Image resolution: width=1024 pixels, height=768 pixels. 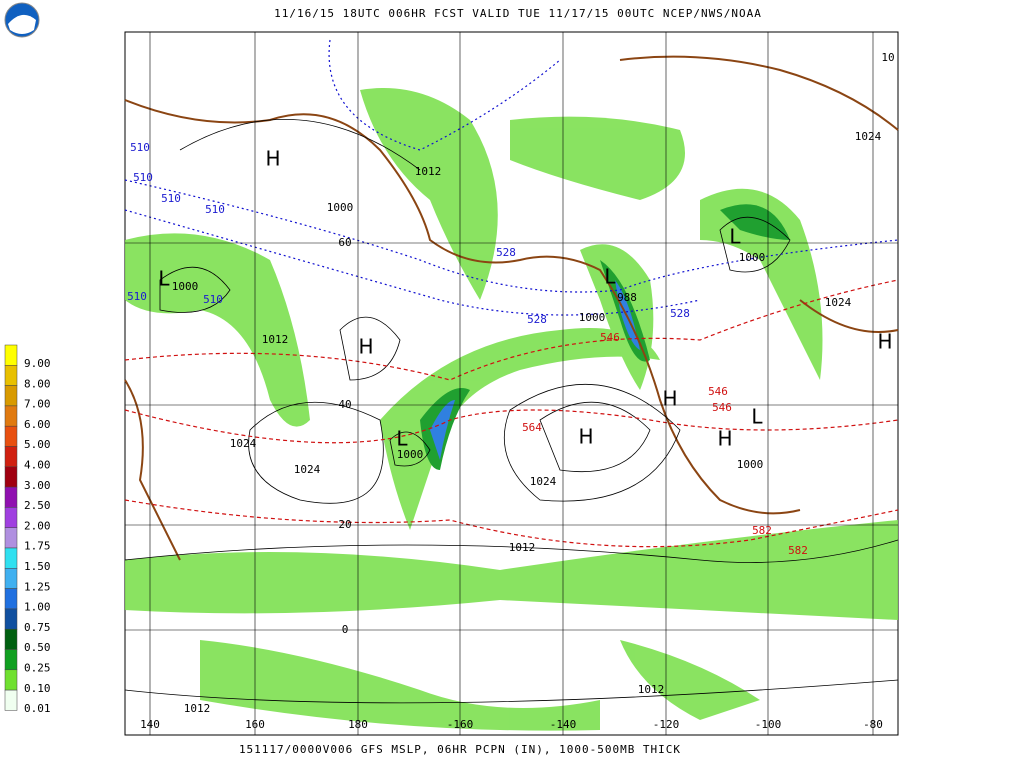 What do you see at coordinates (37, 465) in the screenshot?
I see `legend-label: 4.00` at bounding box center [37, 465].